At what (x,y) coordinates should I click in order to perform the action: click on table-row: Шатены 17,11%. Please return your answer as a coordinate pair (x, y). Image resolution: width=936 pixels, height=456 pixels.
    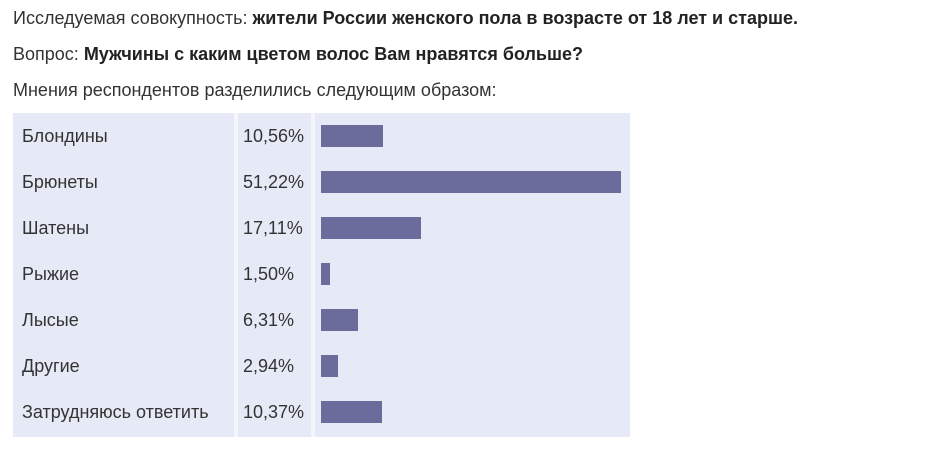
    Looking at the image, I should click on (321, 228).